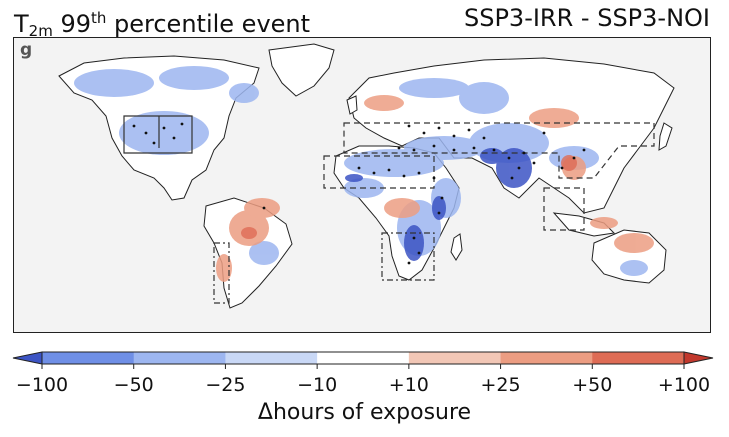 Image resolution: width=729 pixels, height=437 pixels. Describe the element at coordinates (364, 412) in the screenshot. I see `colorbar-label: Δhours of exposure` at that location.